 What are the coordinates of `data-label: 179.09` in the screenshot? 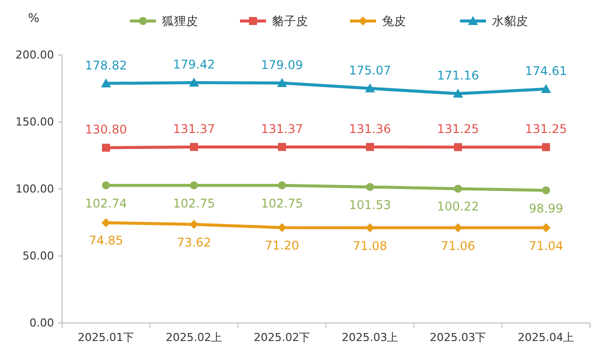 It's located at (282, 65).